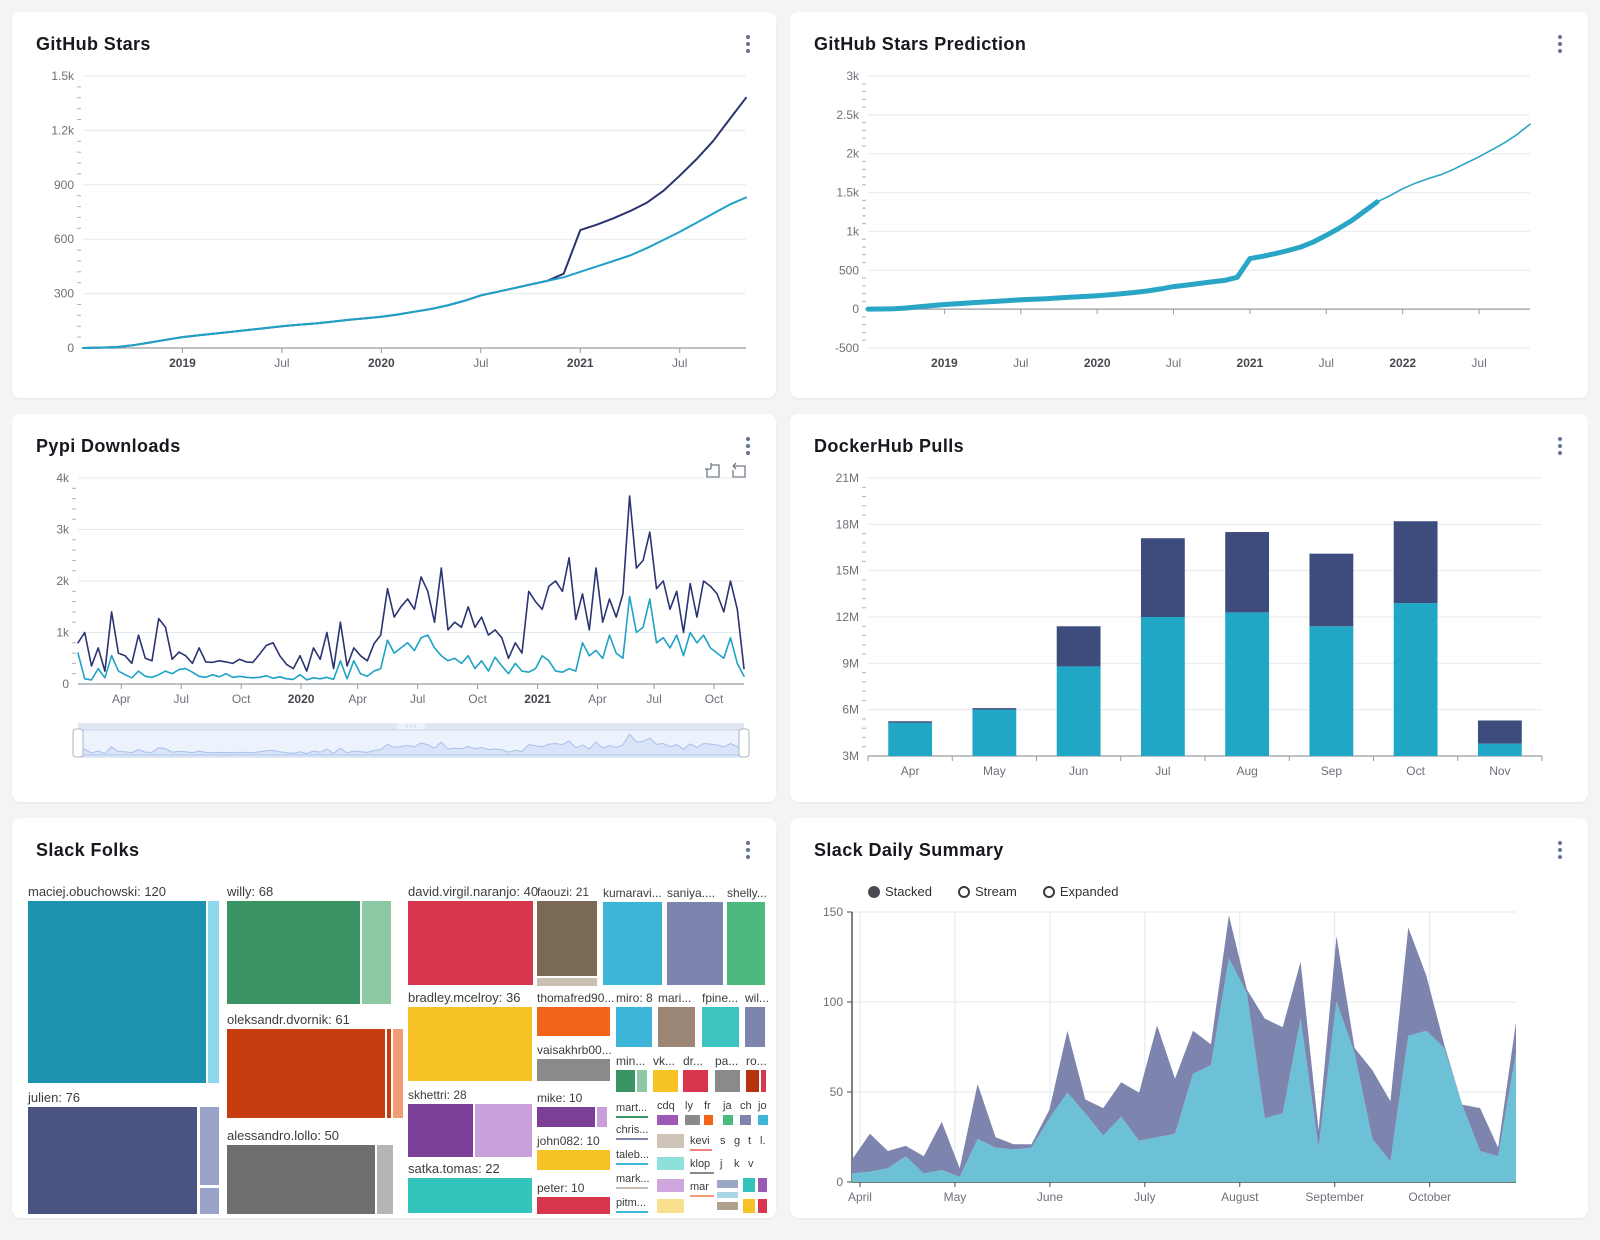 This screenshot has width=1600, height=1240. Describe the element at coordinates (763, 1141) in the screenshot. I see `treemap-node-tag: l.` at that location.